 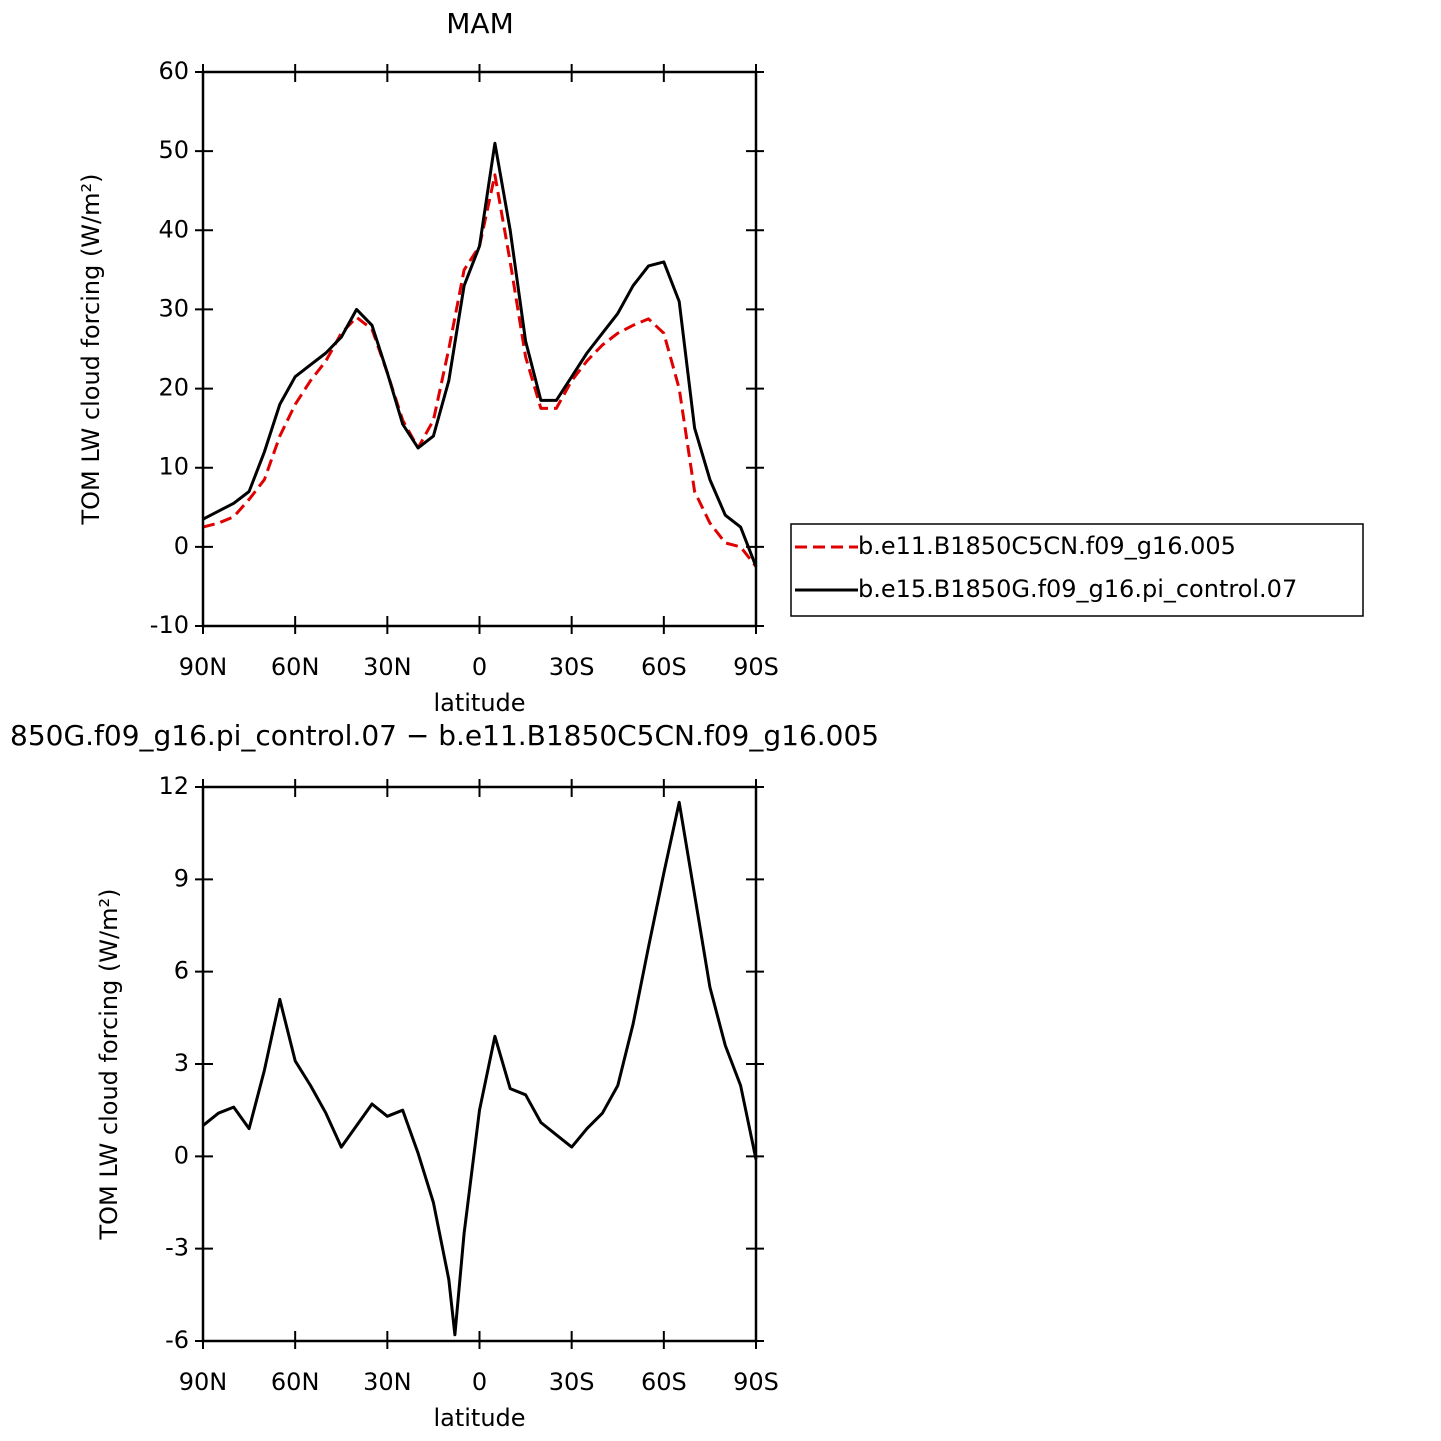 I want to click on legend-label: b.e15.B1850G.f09_g16.pi_control.07, so click(x=1077, y=589).